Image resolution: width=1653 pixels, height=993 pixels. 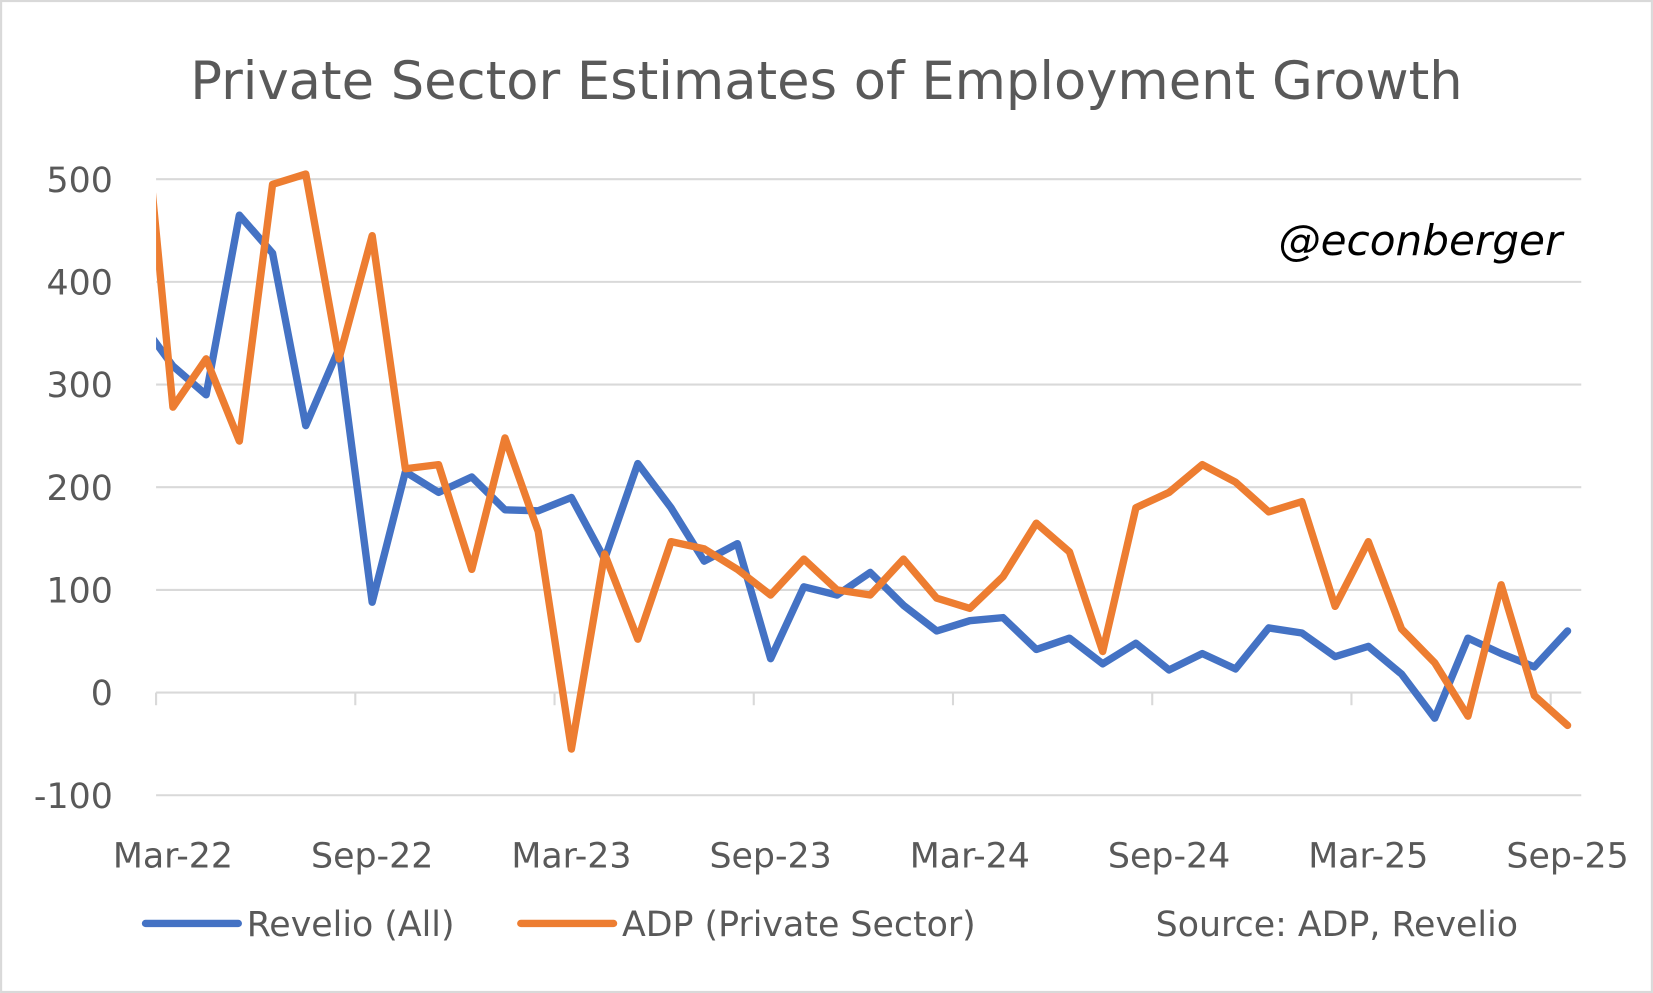 What do you see at coordinates (102, 694) in the screenshot?
I see `y-tick-label: 0` at bounding box center [102, 694].